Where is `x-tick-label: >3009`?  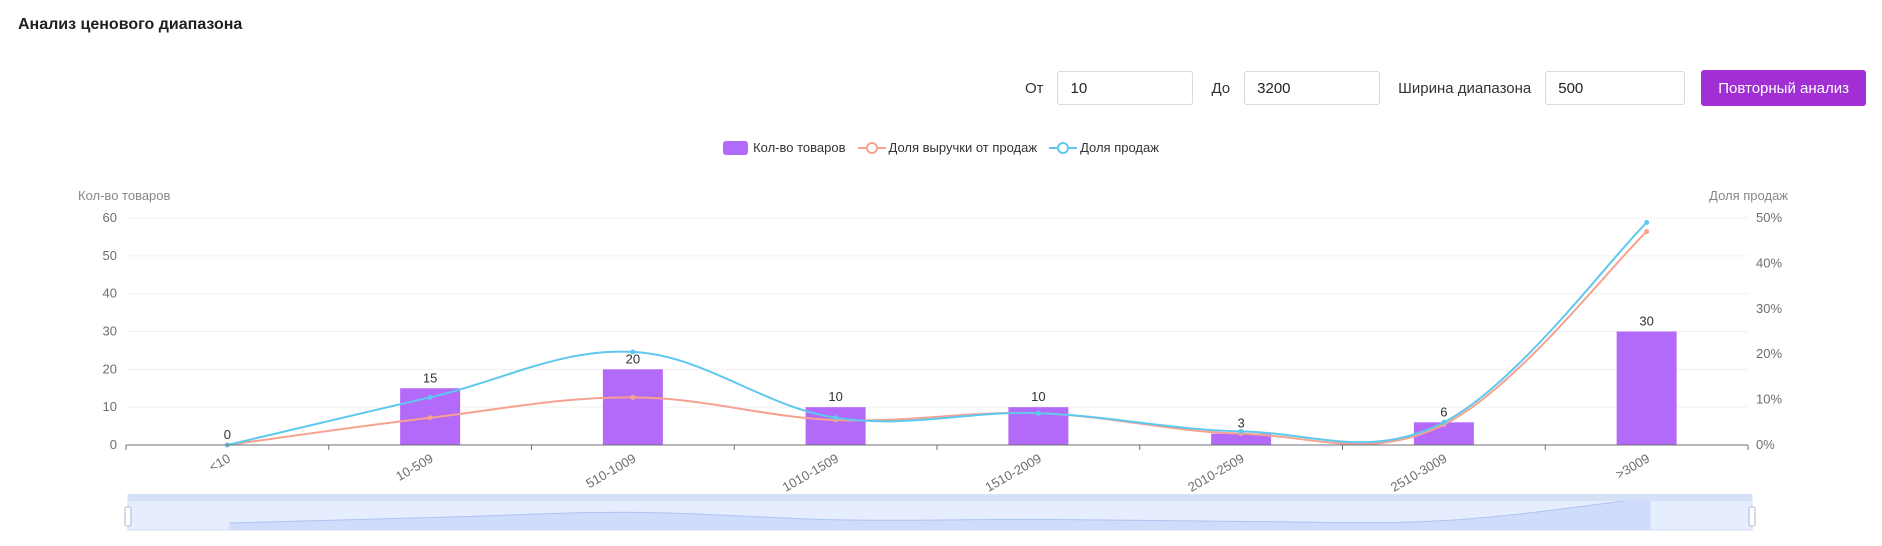
x-tick-label: >3009 is located at coordinates (1632, 466).